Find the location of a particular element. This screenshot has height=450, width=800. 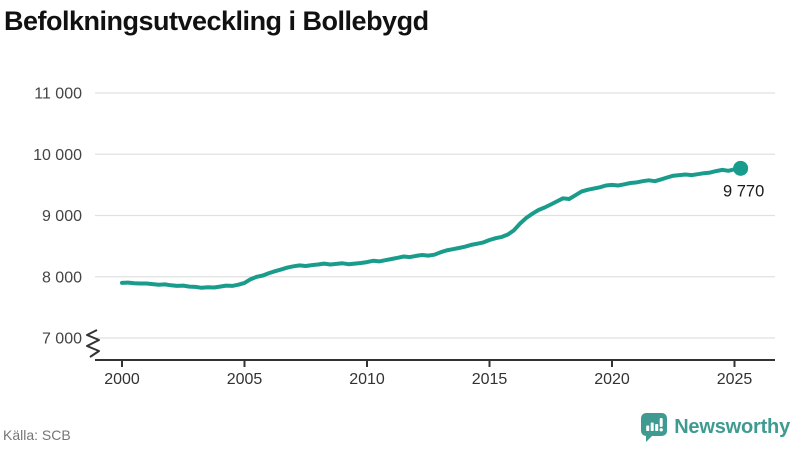

y-tick-label: 11 000 is located at coordinates (58, 94).